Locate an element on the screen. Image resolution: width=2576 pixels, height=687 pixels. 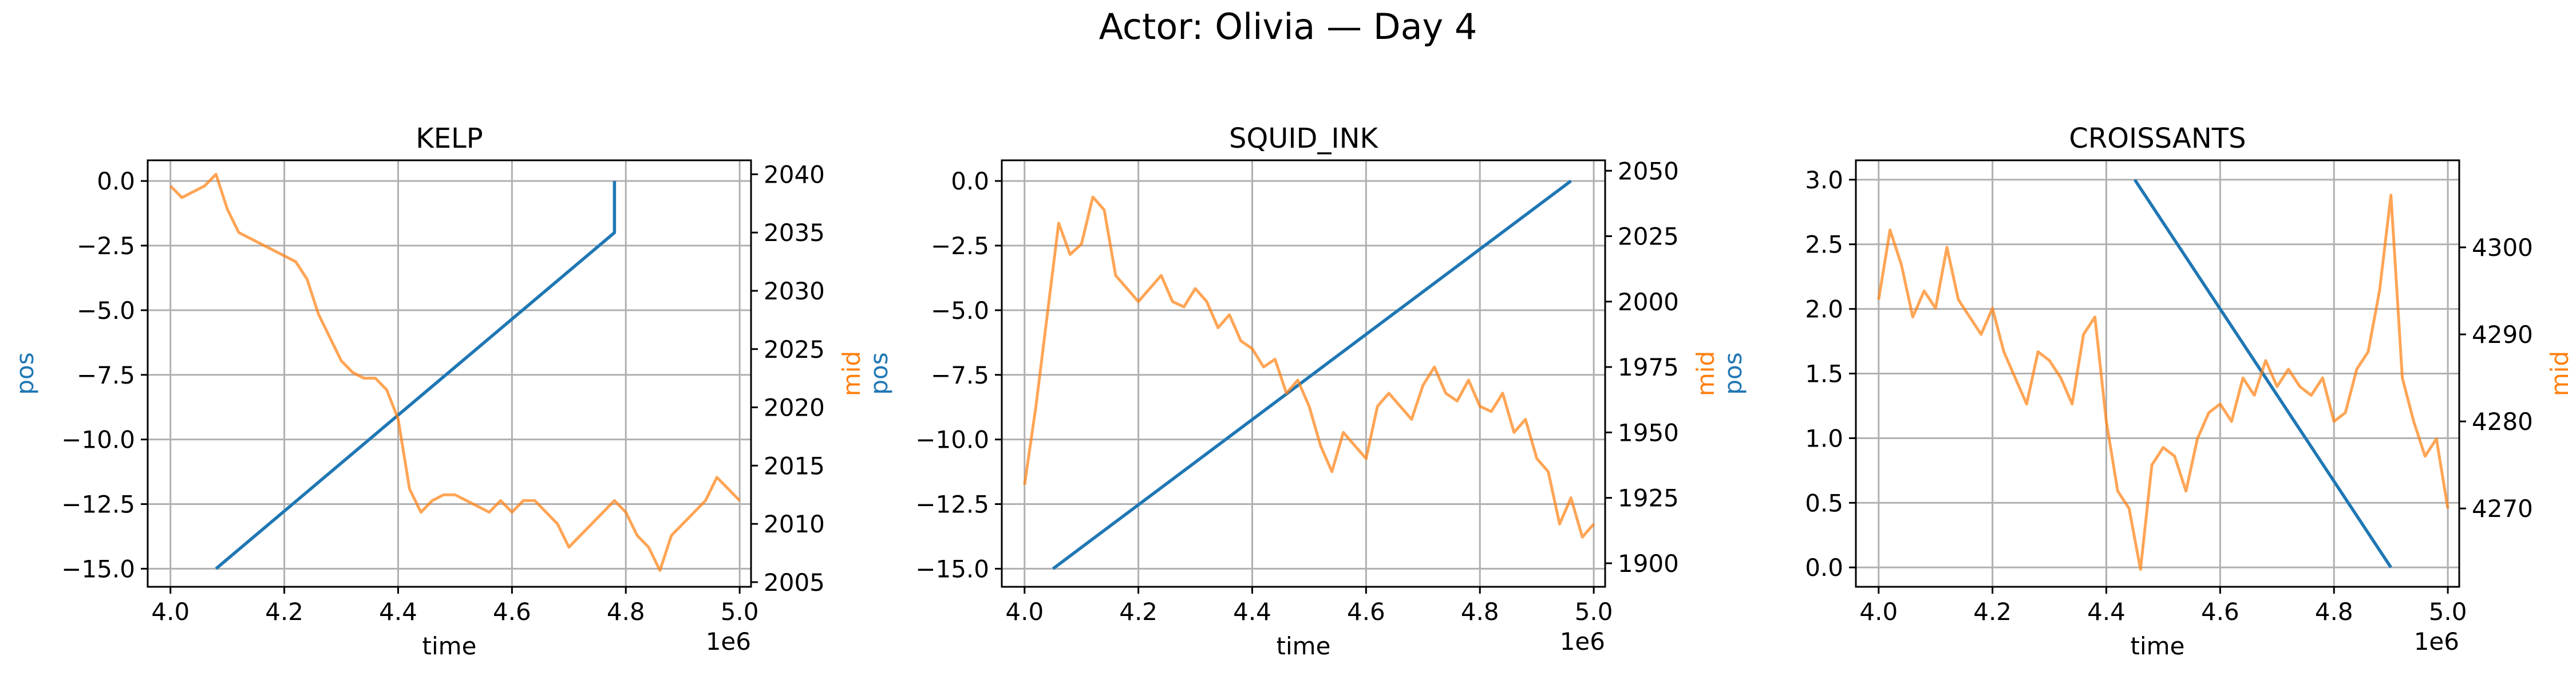
y2-tick-label: 4270 is located at coordinates (2502, 509).